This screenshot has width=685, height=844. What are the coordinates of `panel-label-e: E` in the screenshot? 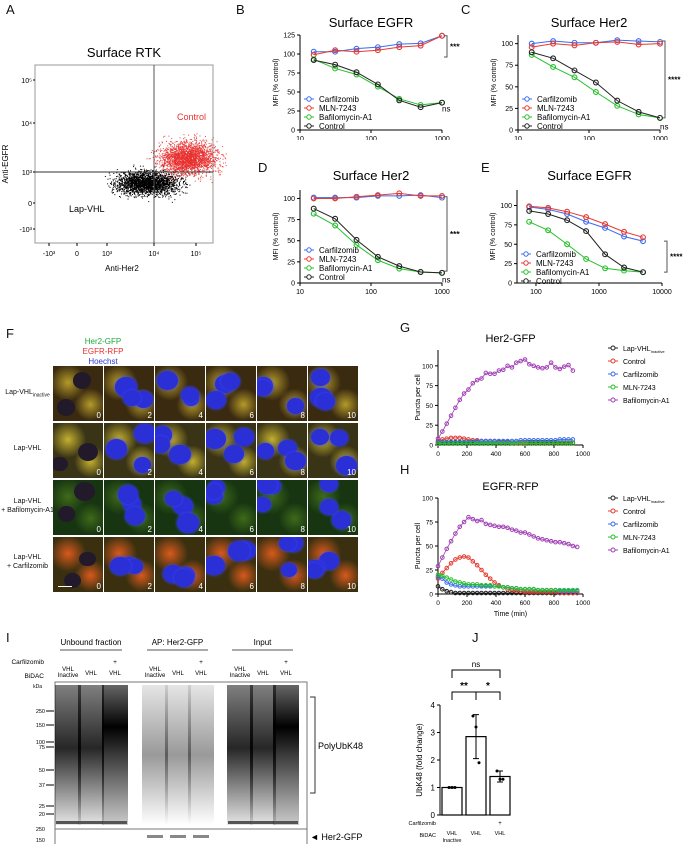 It's located at (485, 167).